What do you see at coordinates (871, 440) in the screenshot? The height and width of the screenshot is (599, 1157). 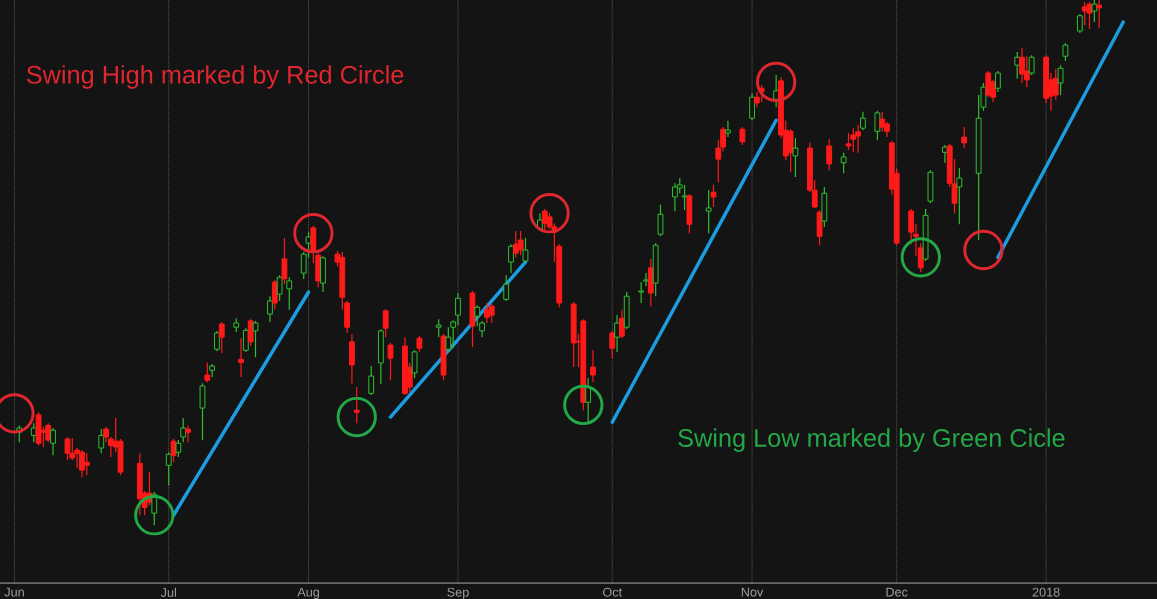 I see `annotation: Swing Low marked by Green Cicle` at bounding box center [871, 440].